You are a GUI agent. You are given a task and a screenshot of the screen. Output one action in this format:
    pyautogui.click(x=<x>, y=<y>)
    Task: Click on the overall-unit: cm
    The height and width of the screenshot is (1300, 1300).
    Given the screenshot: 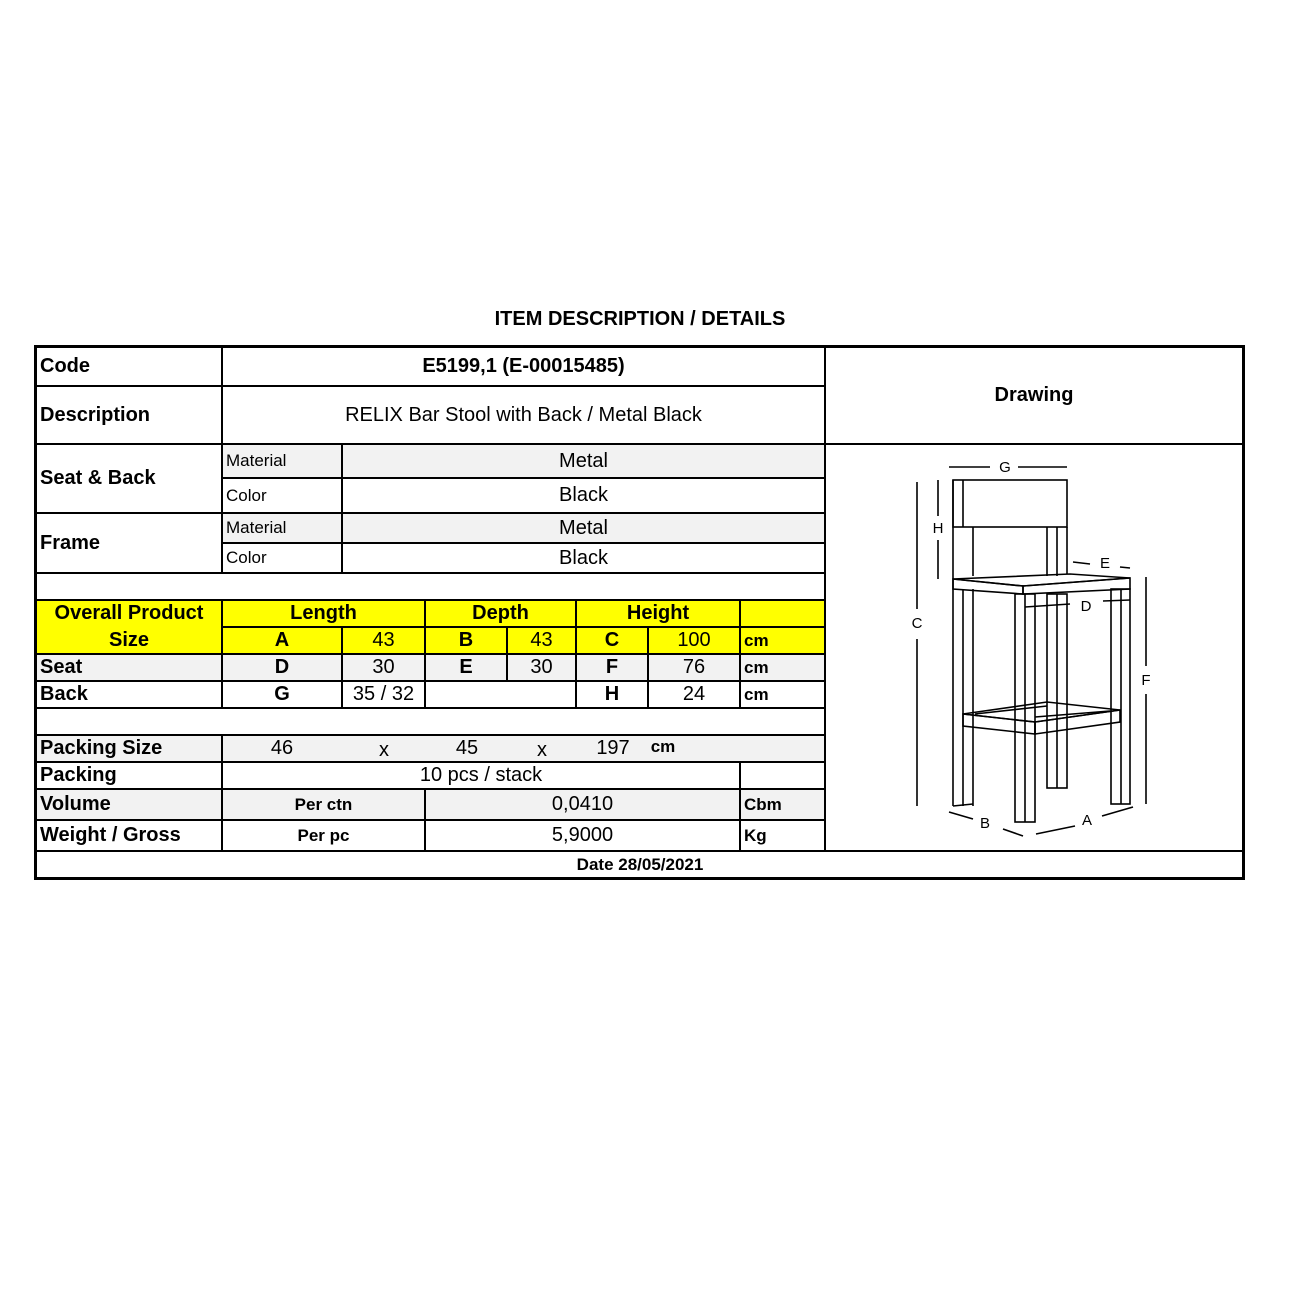 What is the action you would take?
    pyautogui.click(x=756, y=640)
    